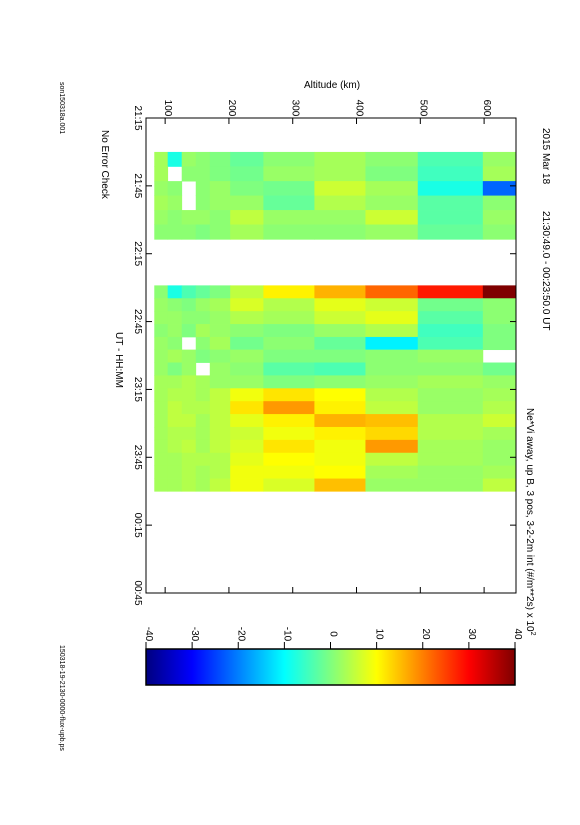  Describe the element at coordinates (137, 185) in the screenshot. I see `x-tick-label: 21:45` at that location.